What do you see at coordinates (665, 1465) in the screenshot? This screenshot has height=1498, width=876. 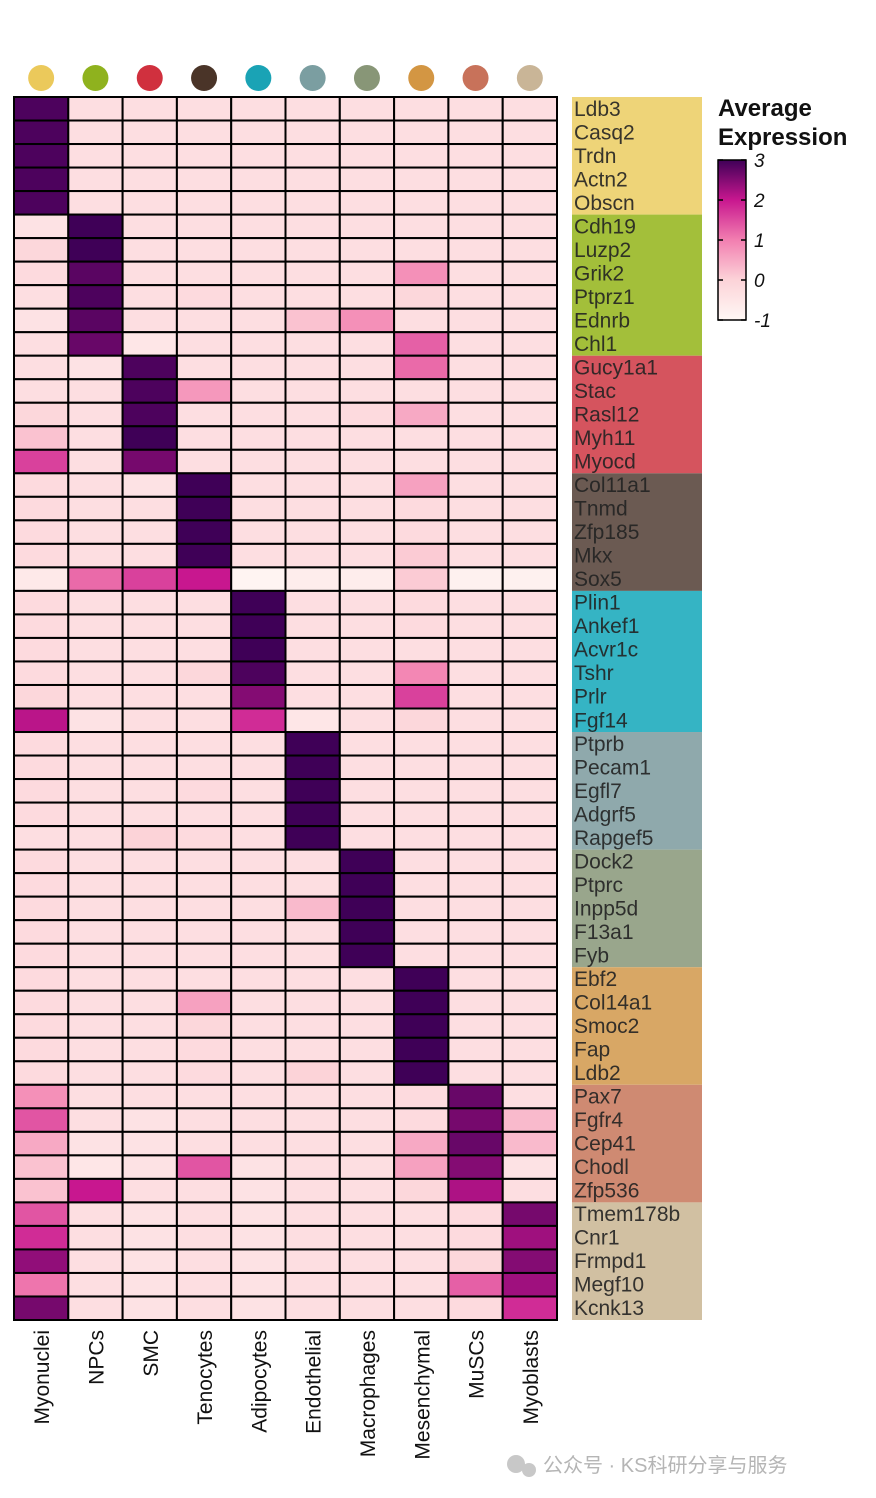 I see `watermark: 公众号 · KS科研分享与服务` at bounding box center [665, 1465].